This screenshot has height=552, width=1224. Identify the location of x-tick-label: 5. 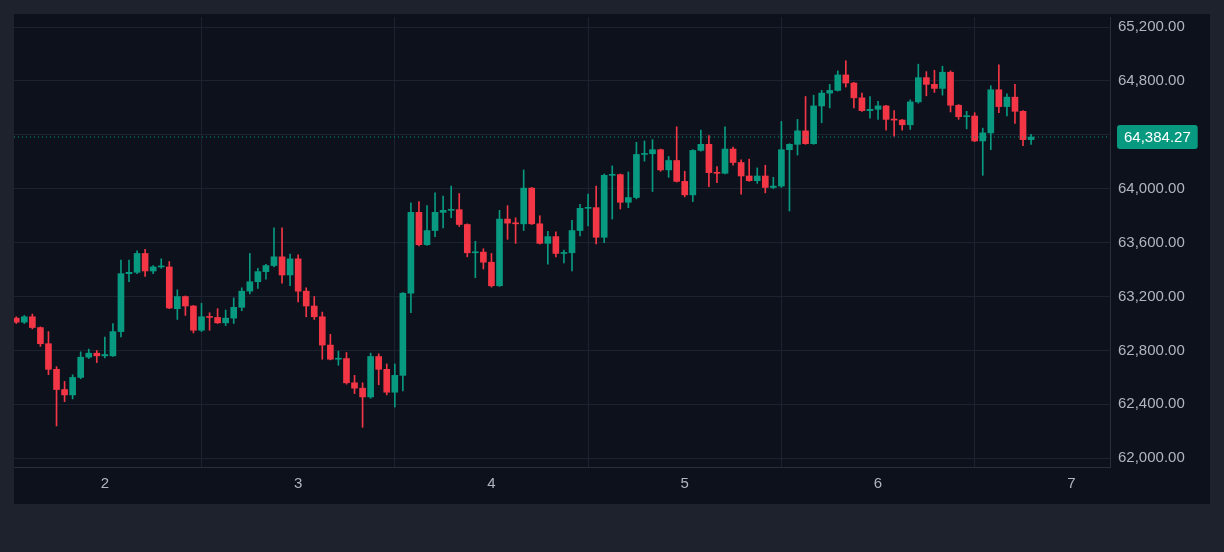
(684, 483).